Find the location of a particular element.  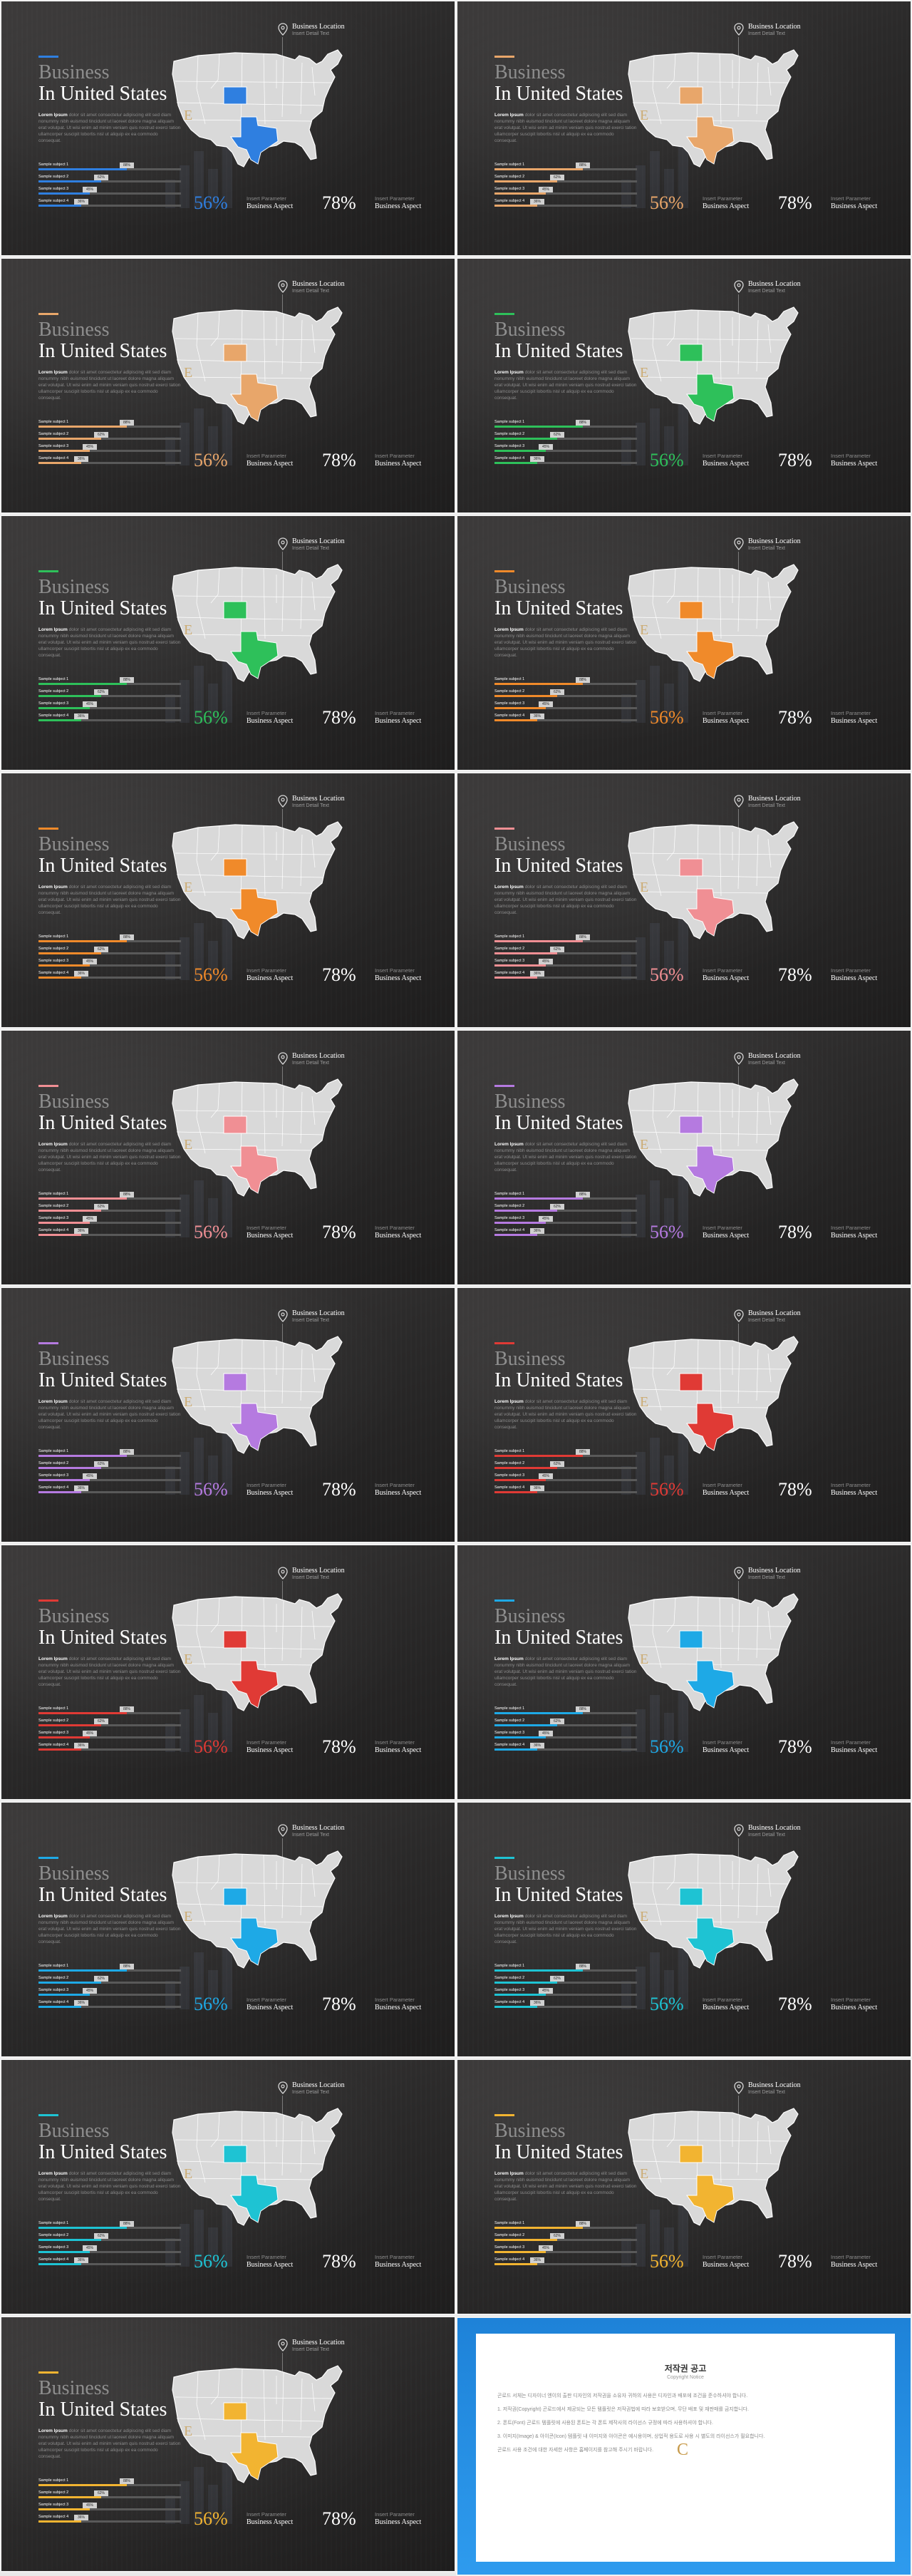

location-title: Business Location is located at coordinates (774, 1313).